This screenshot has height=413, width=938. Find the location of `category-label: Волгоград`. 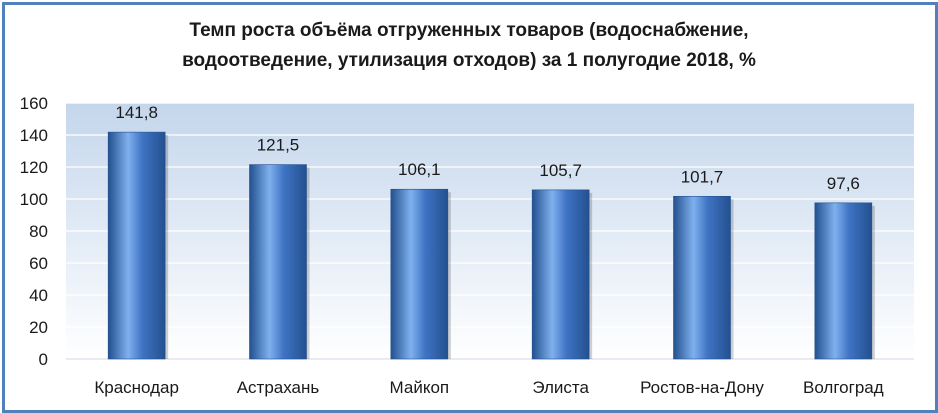

category-label: Волгоград is located at coordinates (843, 387).